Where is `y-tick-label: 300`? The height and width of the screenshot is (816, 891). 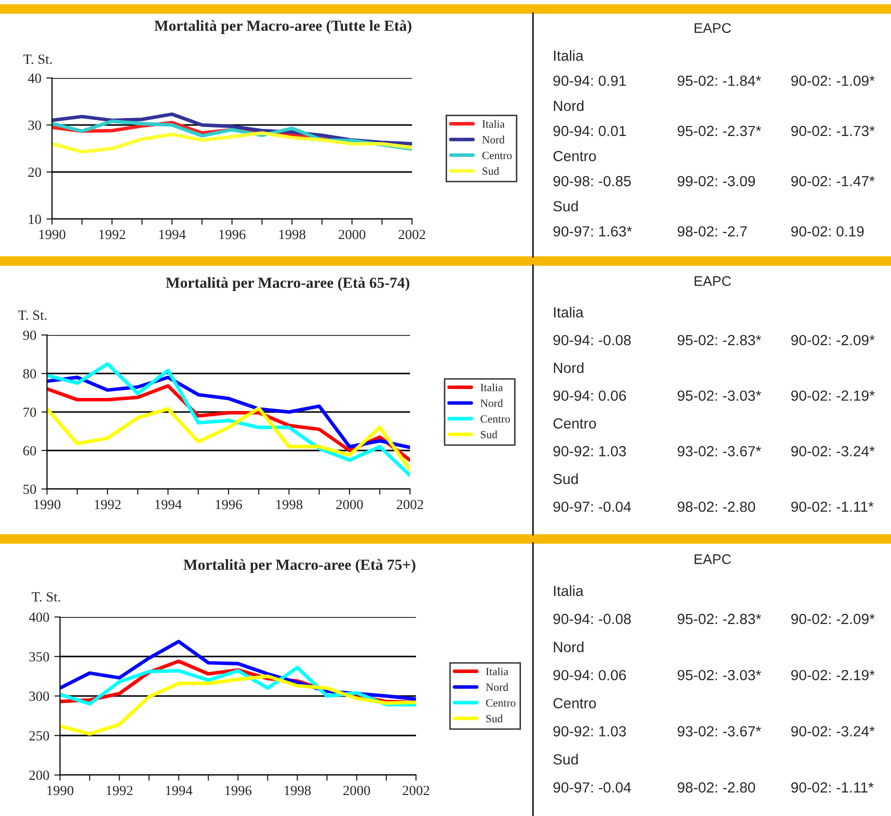
y-tick-label: 300 is located at coordinates (39, 696).